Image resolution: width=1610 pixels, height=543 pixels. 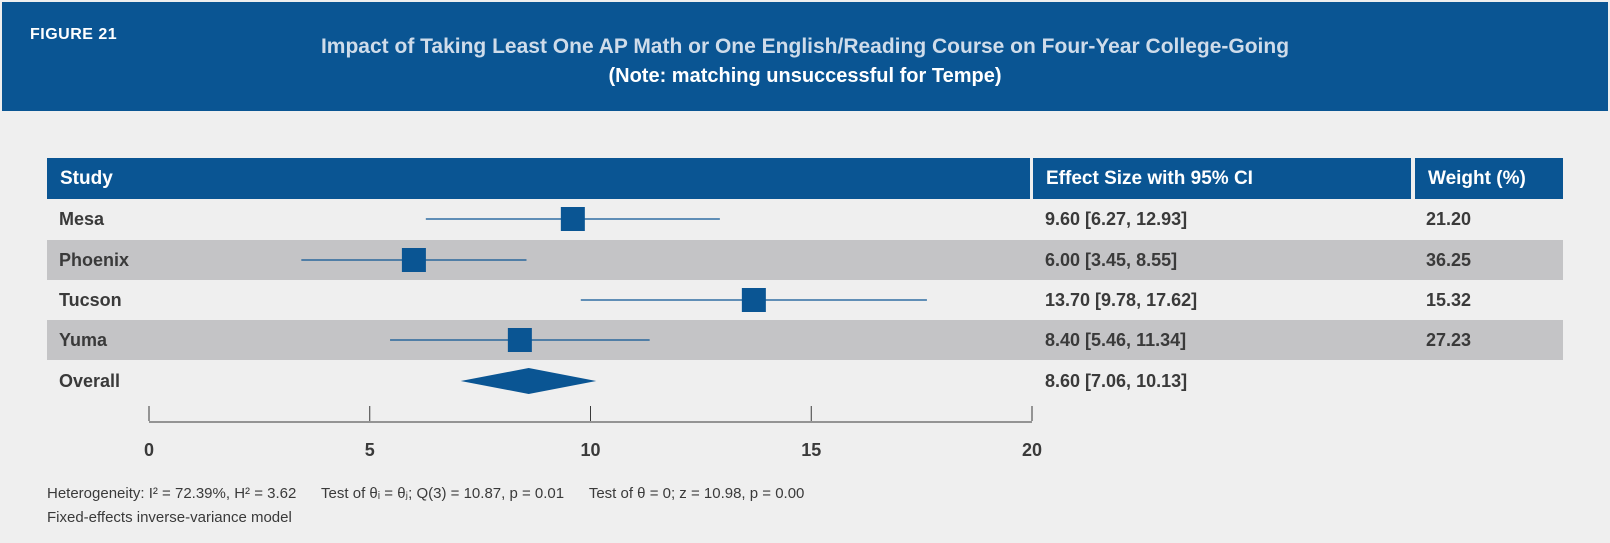 What do you see at coordinates (590, 450) in the screenshot?
I see `x-tick-label-10: 10` at bounding box center [590, 450].